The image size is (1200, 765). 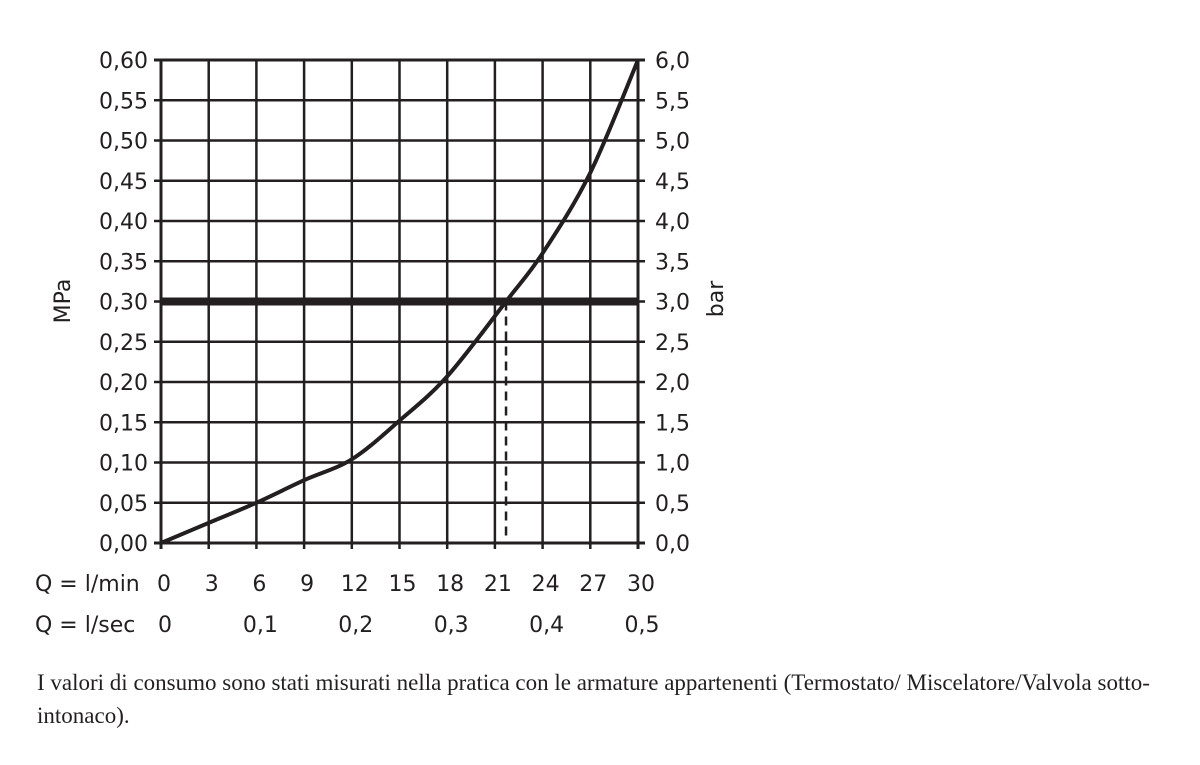 What do you see at coordinates (716, 298) in the screenshot?
I see `y-axis-label-right: bar` at bounding box center [716, 298].